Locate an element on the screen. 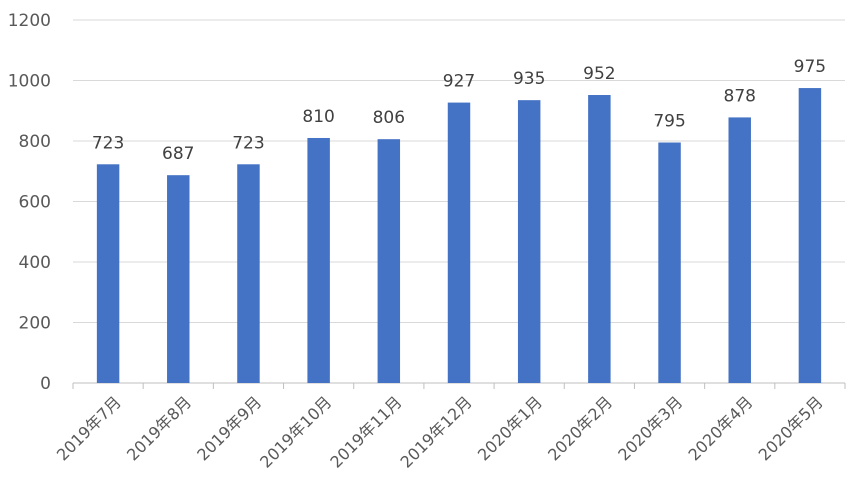 The height and width of the screenshot is (504, 850). x-tick-label: 2019年10月 is located at coordinates (295, 431).